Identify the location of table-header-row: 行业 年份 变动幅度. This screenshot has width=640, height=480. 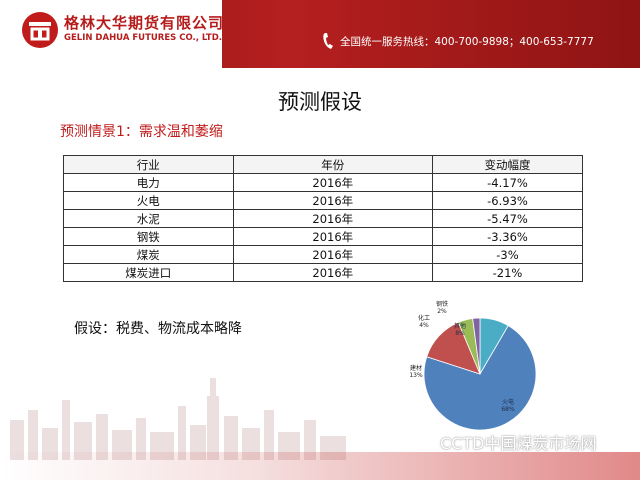
(323, 164).